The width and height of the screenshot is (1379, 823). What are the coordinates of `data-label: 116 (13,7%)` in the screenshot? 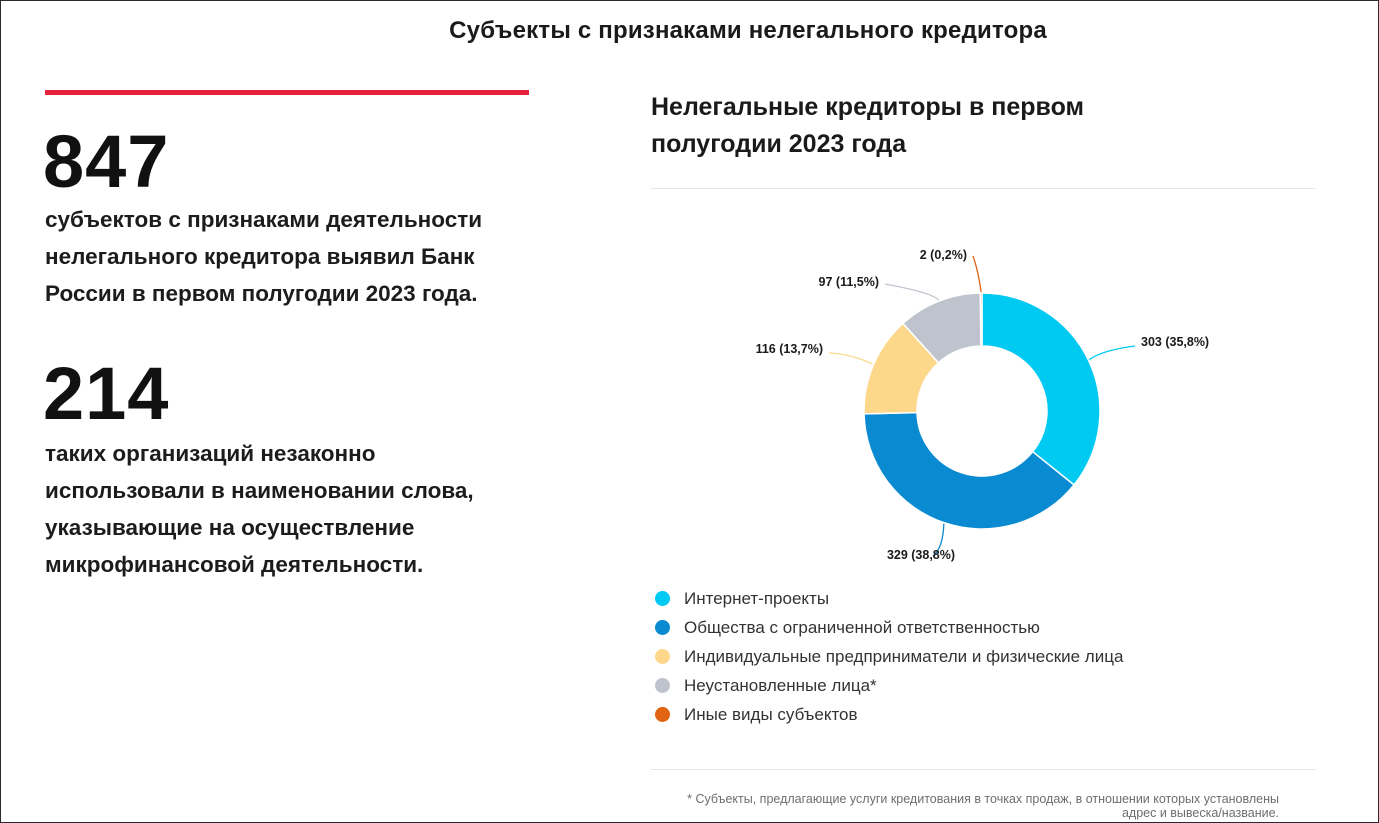 It's located at (789, 349).